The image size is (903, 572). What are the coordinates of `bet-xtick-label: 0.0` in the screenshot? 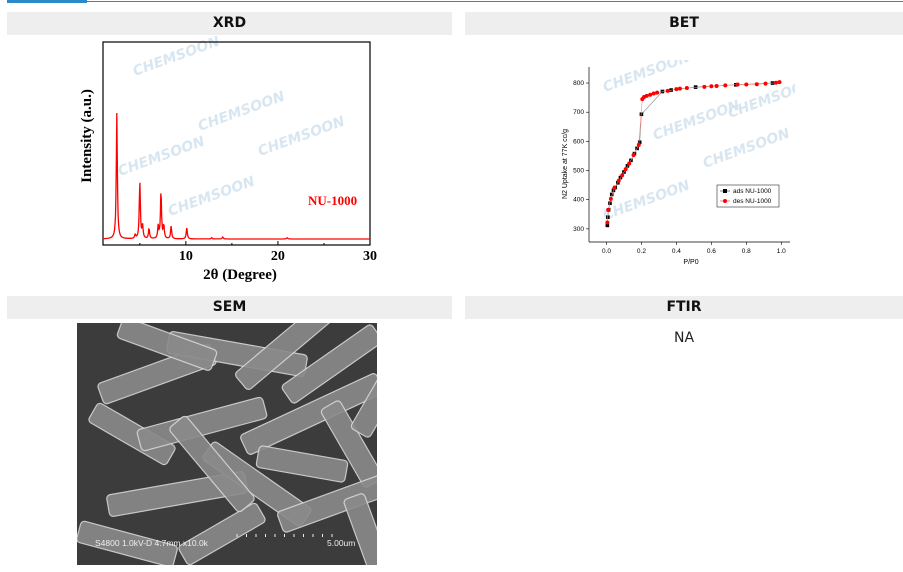 It's located at (606, 251).